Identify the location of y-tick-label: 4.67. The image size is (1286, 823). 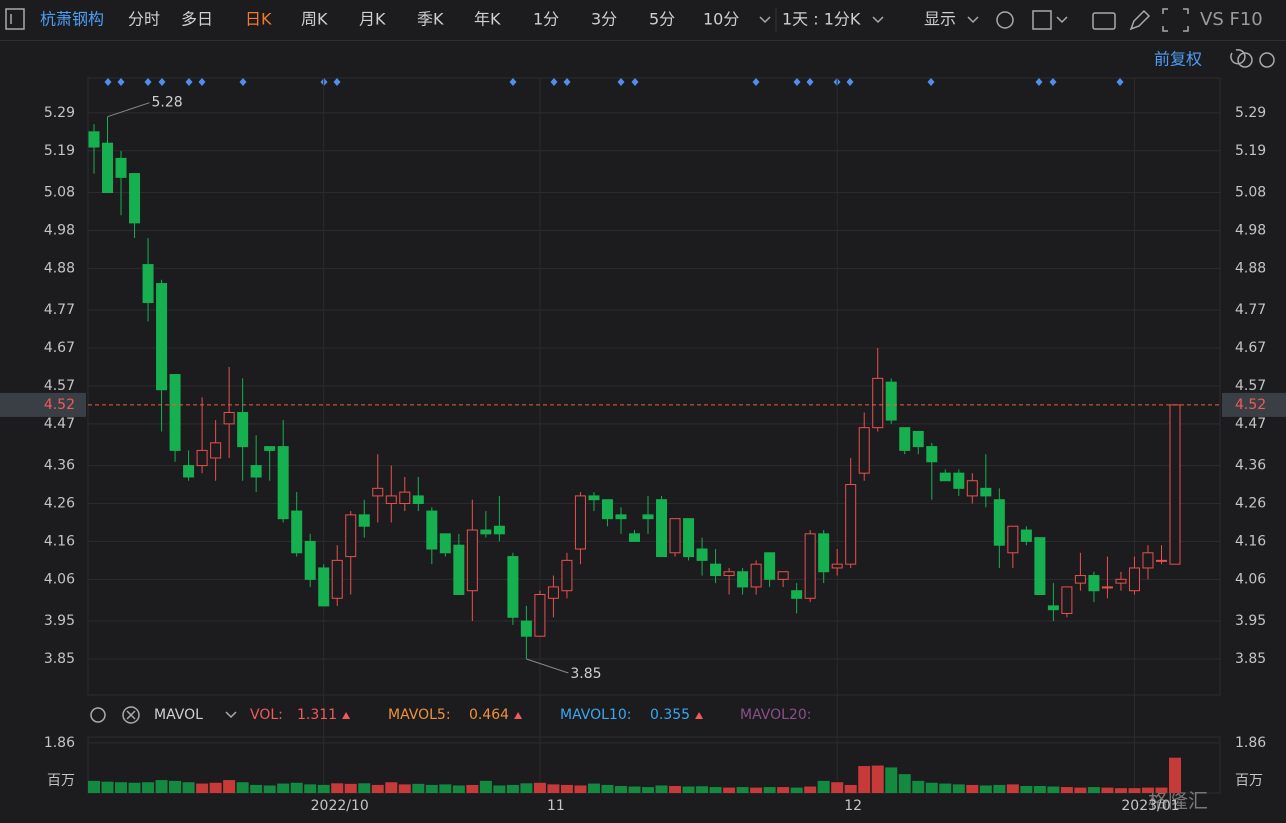
(59, 348).